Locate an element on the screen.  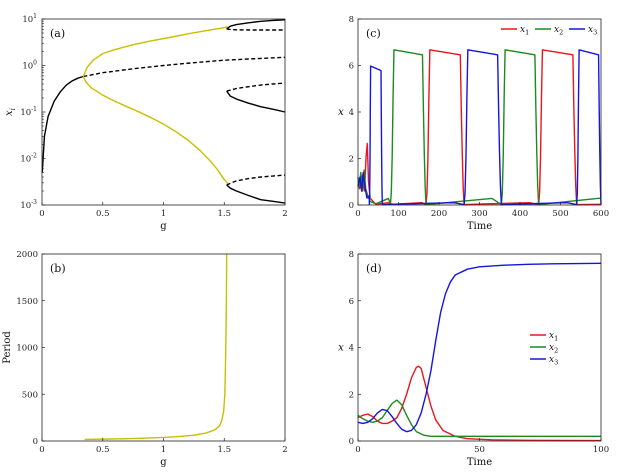
panel-c-xtick-label: 200 is located at coordinates (439, 214).